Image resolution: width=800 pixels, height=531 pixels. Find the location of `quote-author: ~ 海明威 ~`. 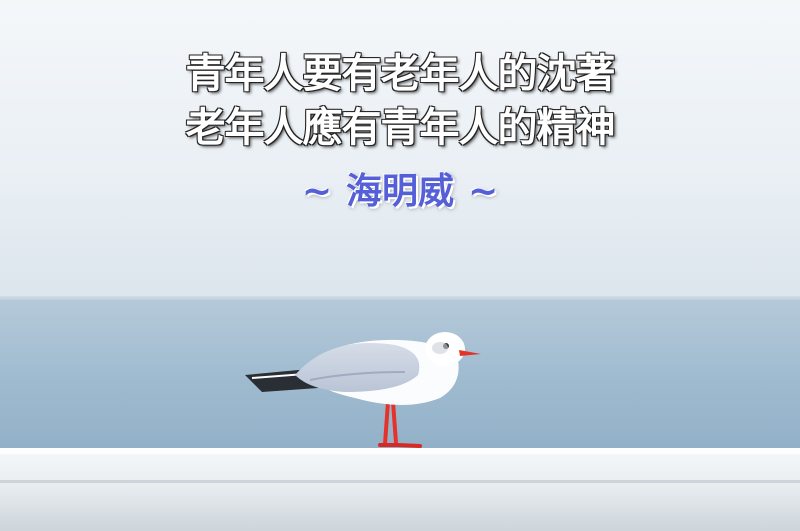

quote-author: ~ 海明威 ~ is located at coordinates (400, 192).